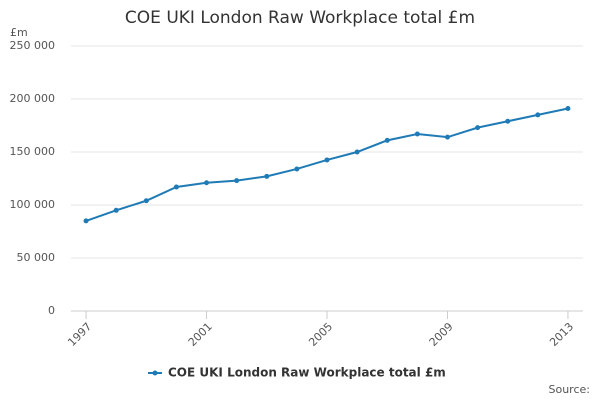 This screenshot has width=600, height=400. I want to click on x-tick-label: 1997, so click(79, 334).